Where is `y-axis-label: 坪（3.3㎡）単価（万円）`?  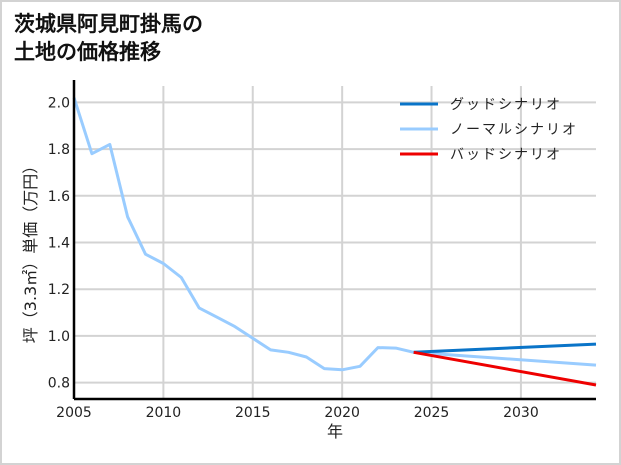
y-axis-label: 坪（3.3㎡）単価（万円） is located at coordinates (30, 250).